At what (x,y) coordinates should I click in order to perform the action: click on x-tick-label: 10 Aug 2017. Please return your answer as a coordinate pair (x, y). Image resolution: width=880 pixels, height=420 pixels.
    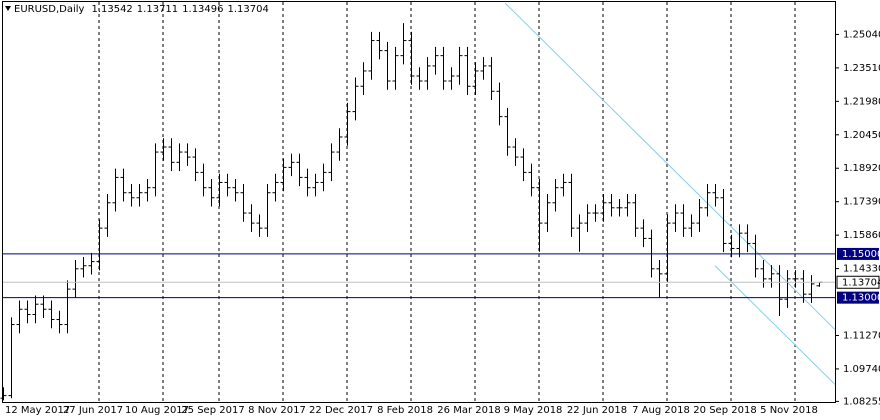
    Looking at the image, I should click on (157, 410).